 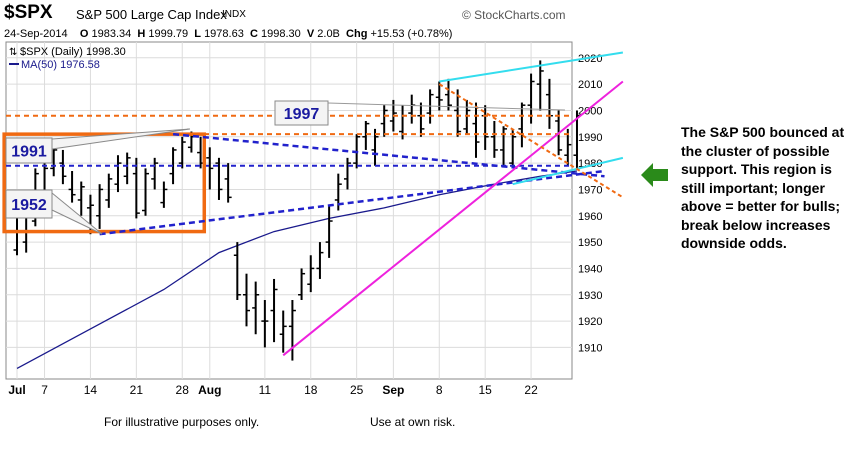 What do you see at coordinates (273, 390) in the screenshot?
I see `x-axis-ticks: Jul 7 14 21 28 Aug 11 18 25 Sep 8 15 22` at bounding box center [273, 390].